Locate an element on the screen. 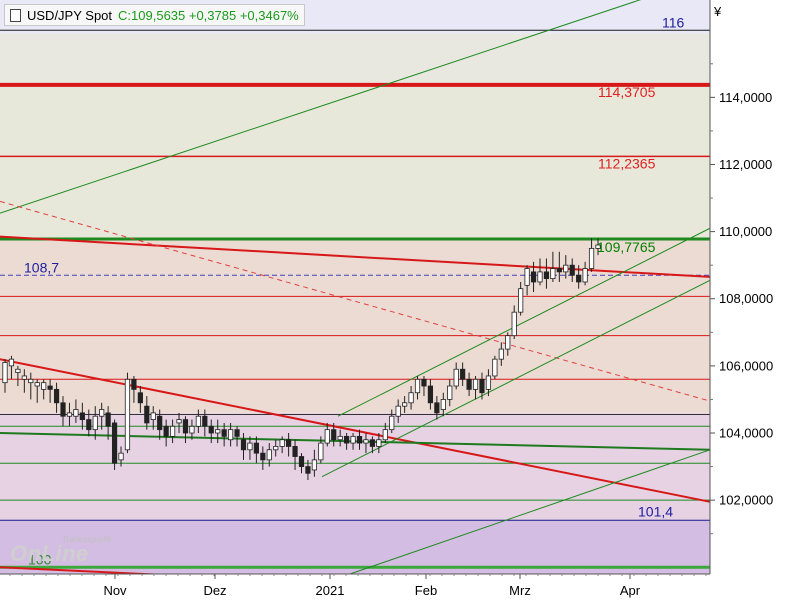 The image size is (800, 605). level-label-109-7765: 109,7765 is located at coordinates (626, 247).